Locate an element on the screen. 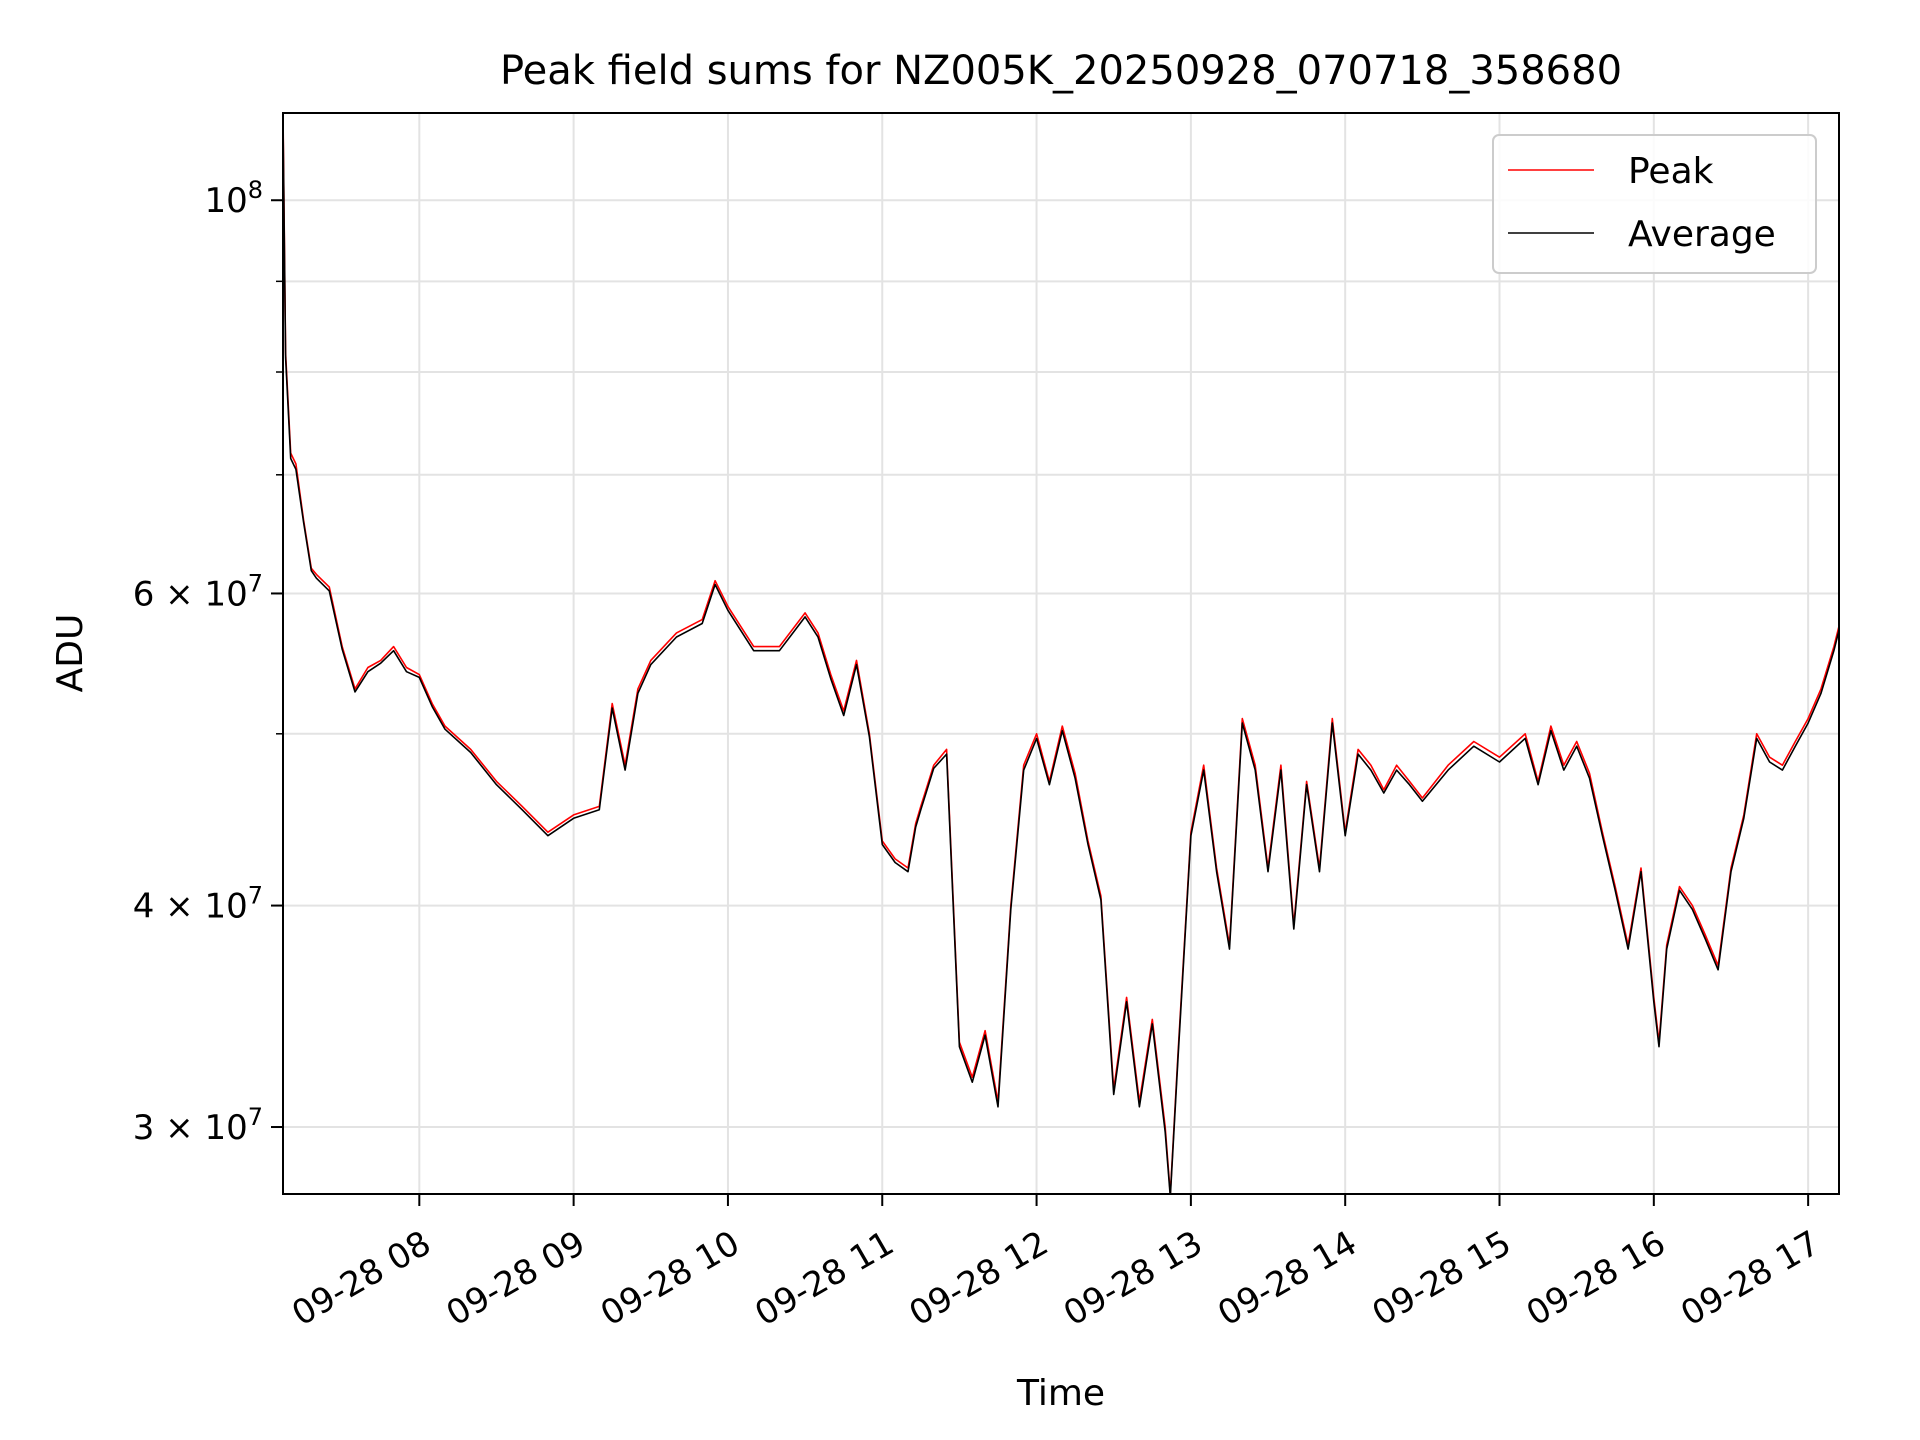  legend: Peak Average is located at coordinates (1654, 204).